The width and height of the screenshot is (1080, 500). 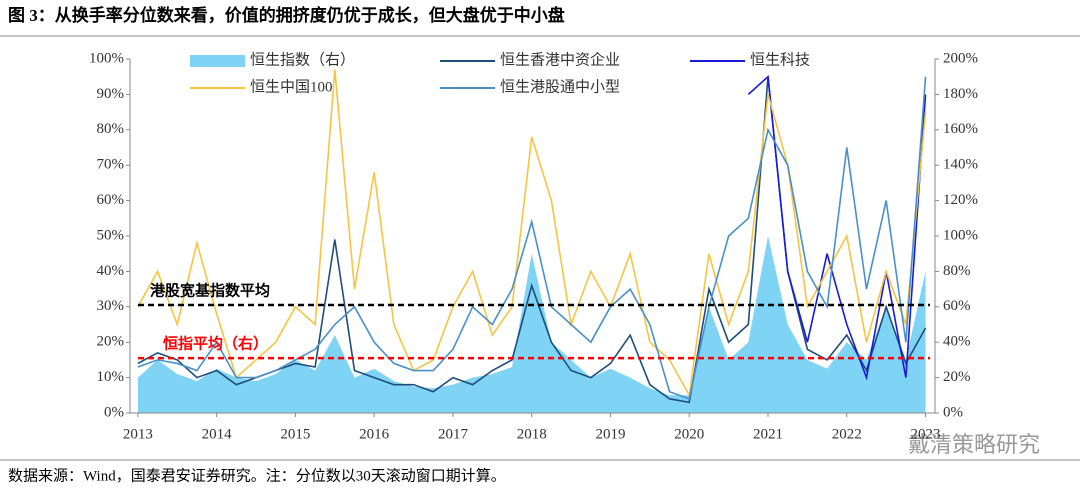 What do you see at coordinates (837, 228) in the screenshot?
I see `line` at bounding box center [837, 228].